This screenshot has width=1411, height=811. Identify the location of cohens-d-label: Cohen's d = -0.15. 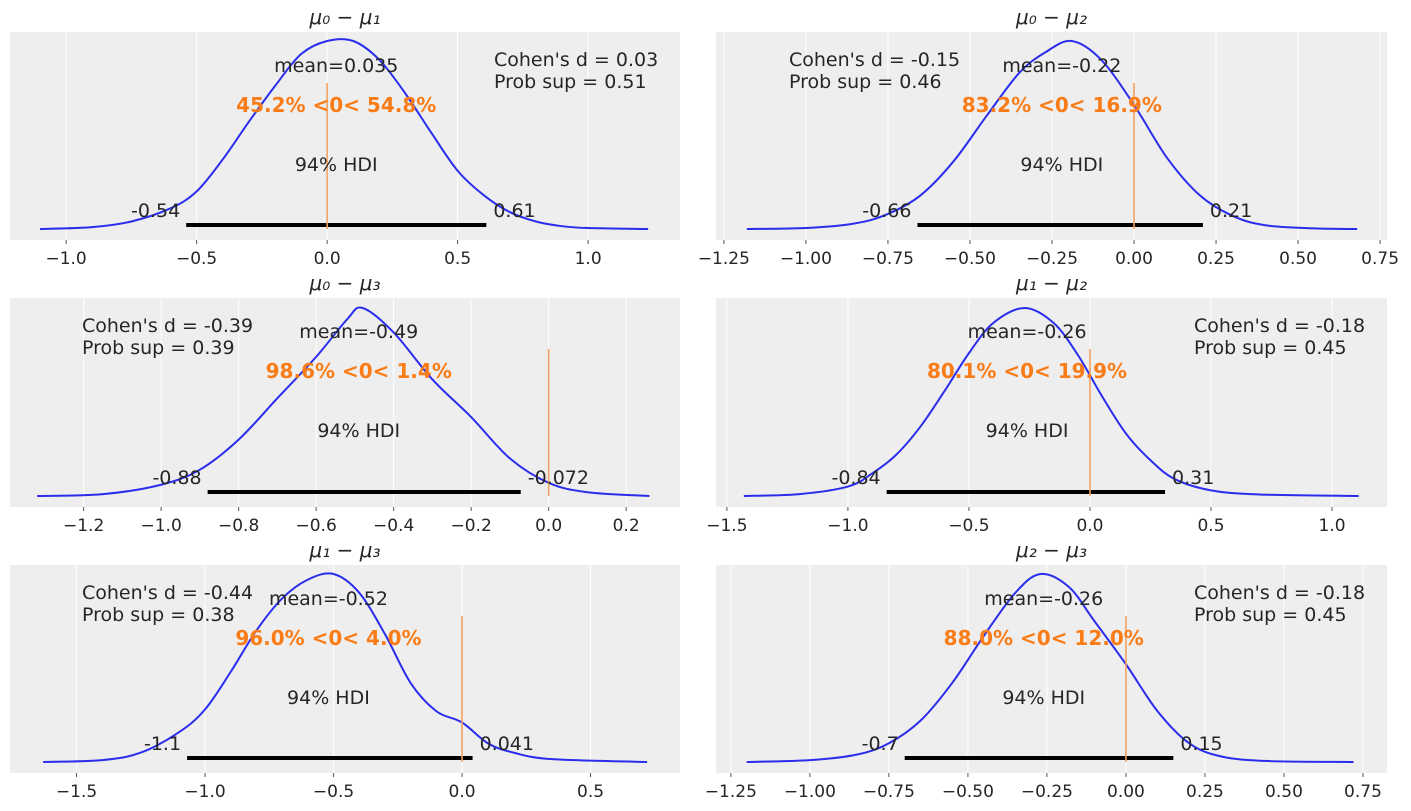
(874, 60).